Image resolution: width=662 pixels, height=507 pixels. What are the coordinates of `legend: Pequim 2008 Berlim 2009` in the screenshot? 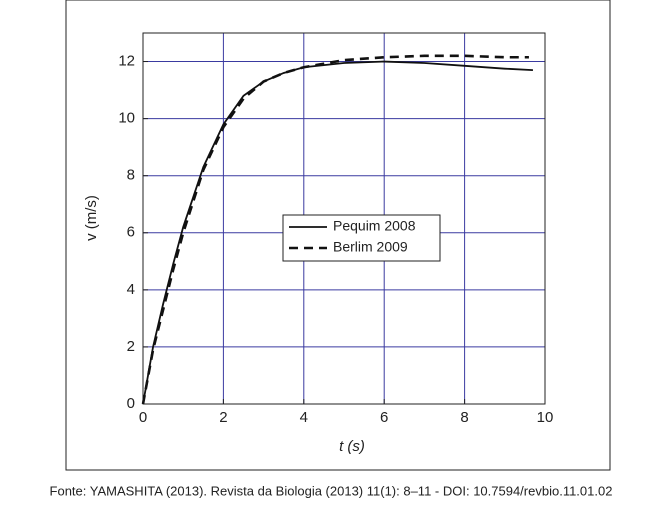 It's located at (361, 238).